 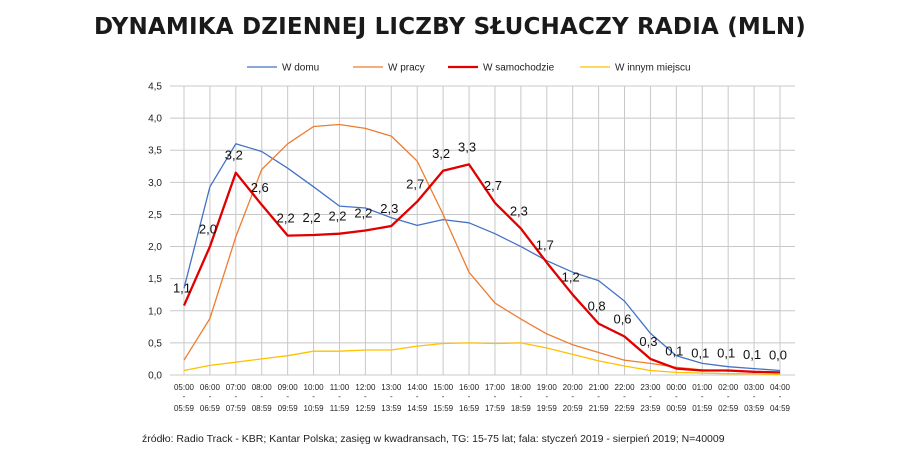 What do you see at coordinates (155, 87) in the screenshot?
I see `y-tick-label: 4,5` at bounding box center [155, 87].